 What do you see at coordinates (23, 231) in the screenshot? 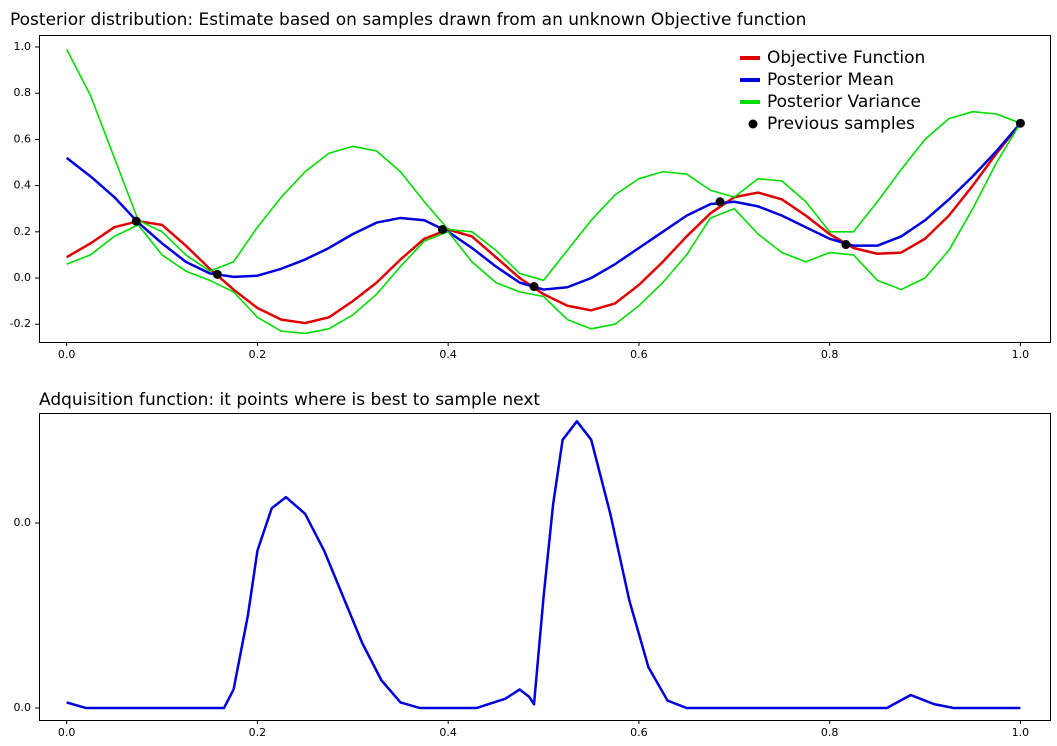
I see `y-tick-label: 0.2` at bounding box center [23, 231].